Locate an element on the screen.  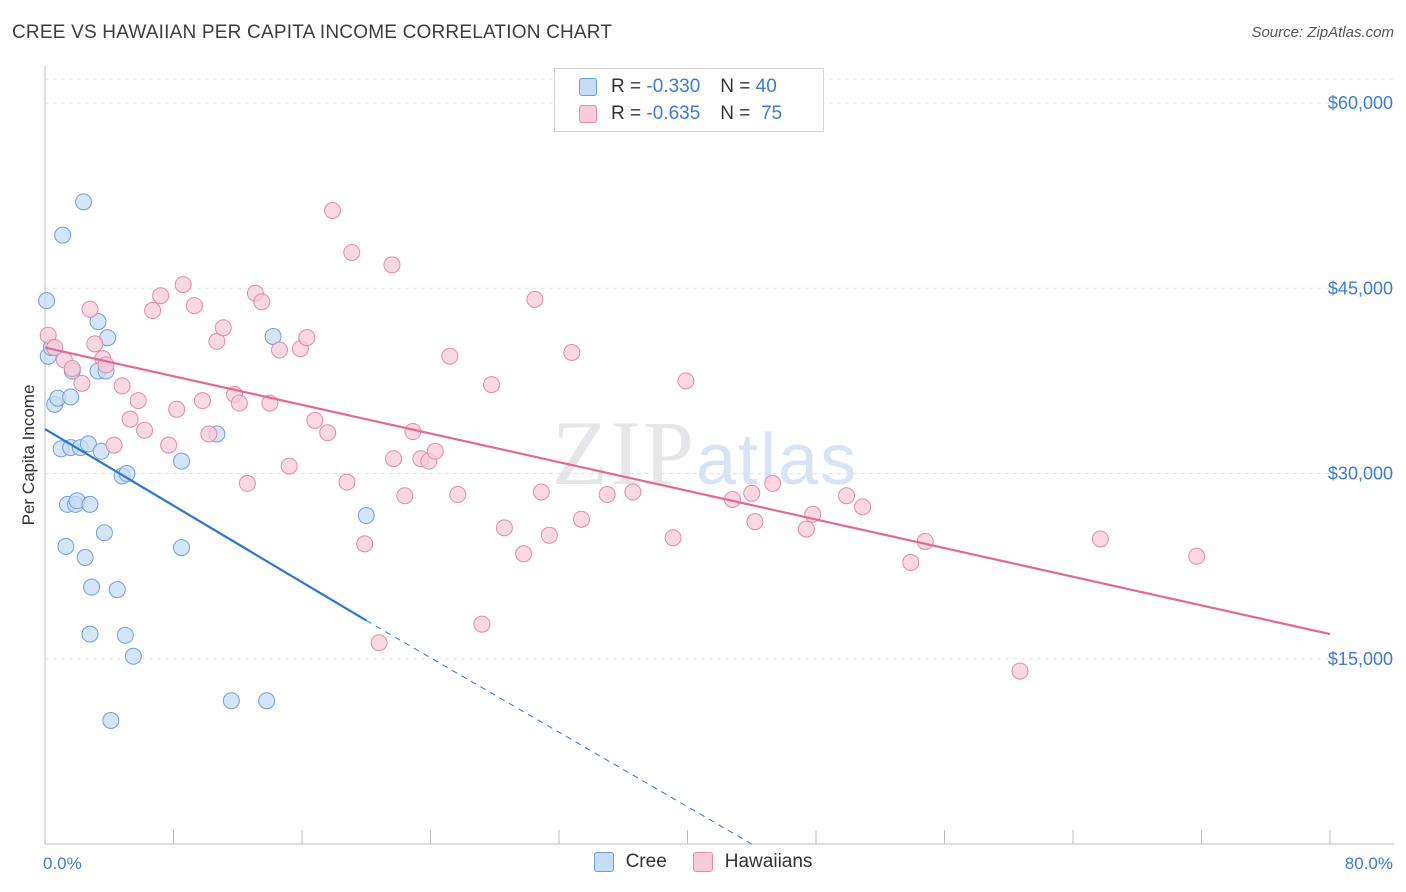
legend-item-hawaiians: Hawaiians is located at coordinates (752, 862).